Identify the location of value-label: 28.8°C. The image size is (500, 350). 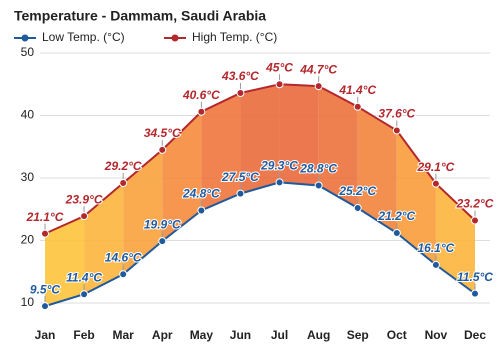
(318, 169).